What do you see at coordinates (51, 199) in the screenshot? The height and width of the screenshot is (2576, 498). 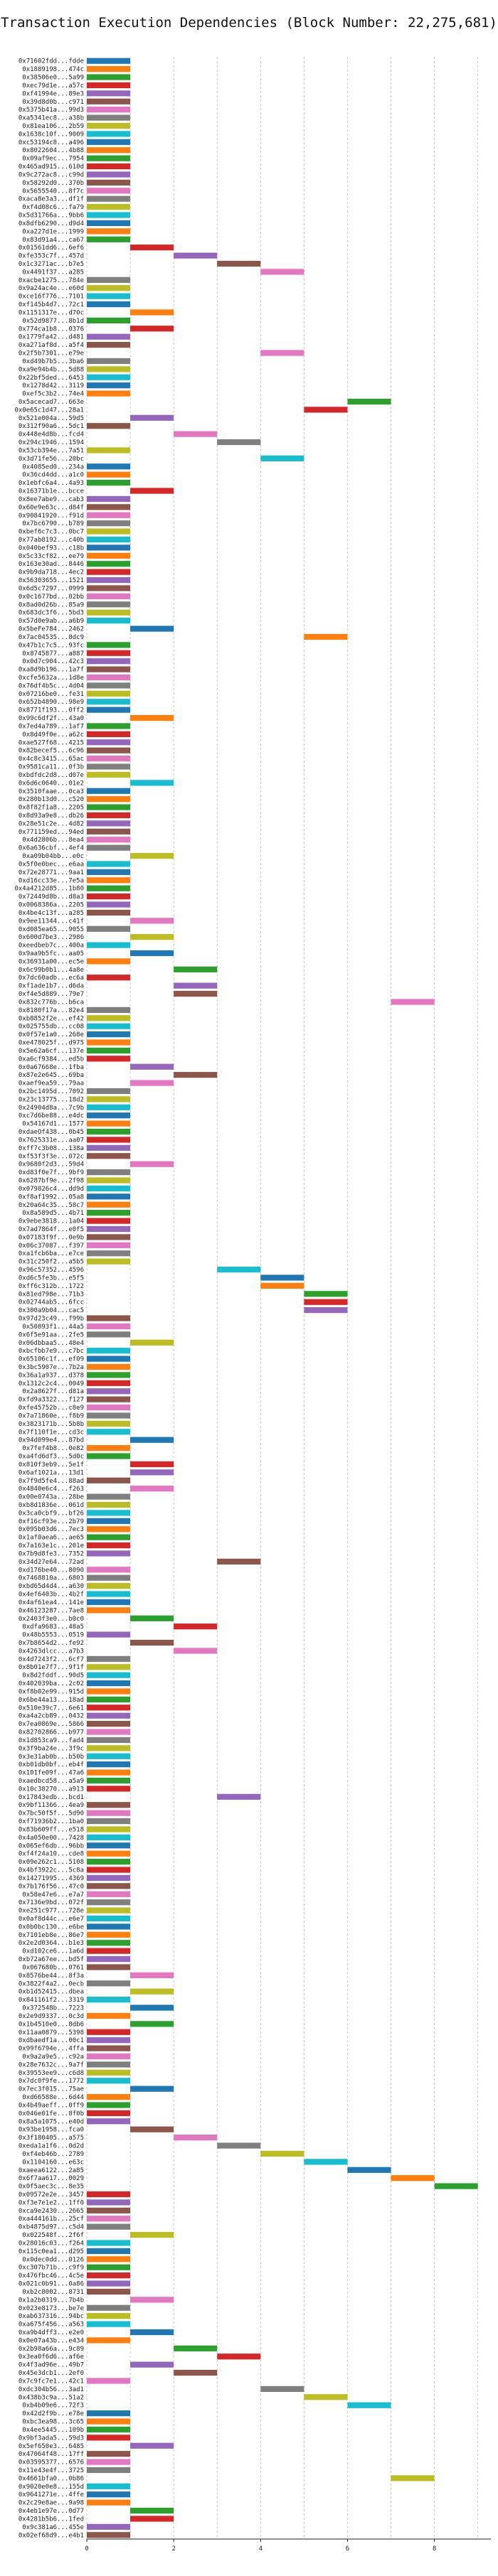 I see `y-tick-label: 0xaca8e3a3...df1f` at bounding box center [51, 199].